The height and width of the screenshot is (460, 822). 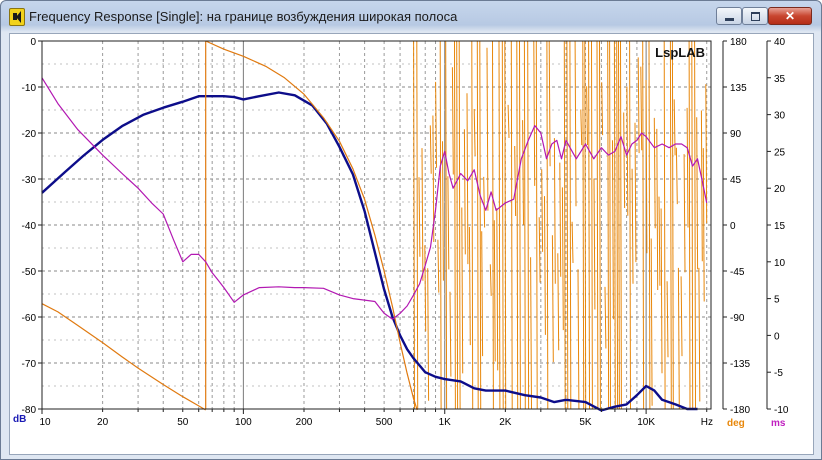 I want to click on deg-tick-label: -135, so click(x=740, y=364).